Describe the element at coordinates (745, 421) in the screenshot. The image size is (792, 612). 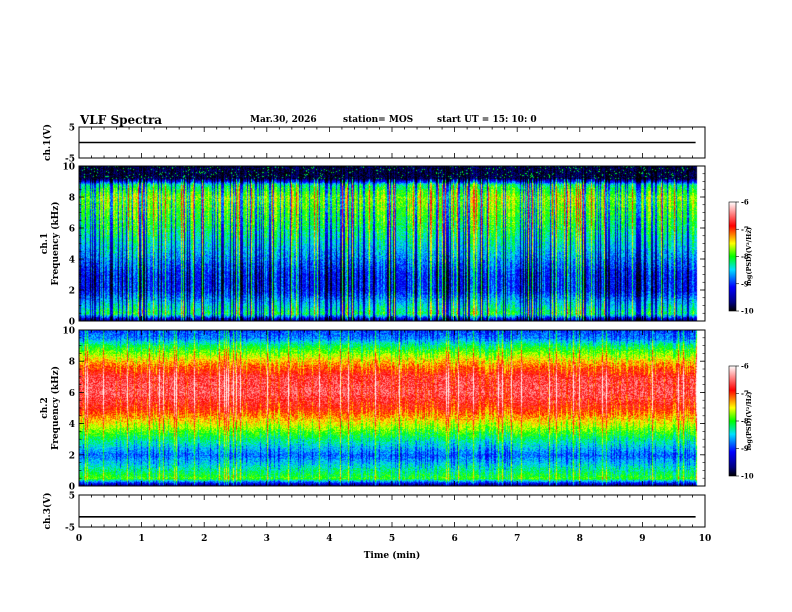
I see `ch2-colorbar-tick-label: -8` at that location.